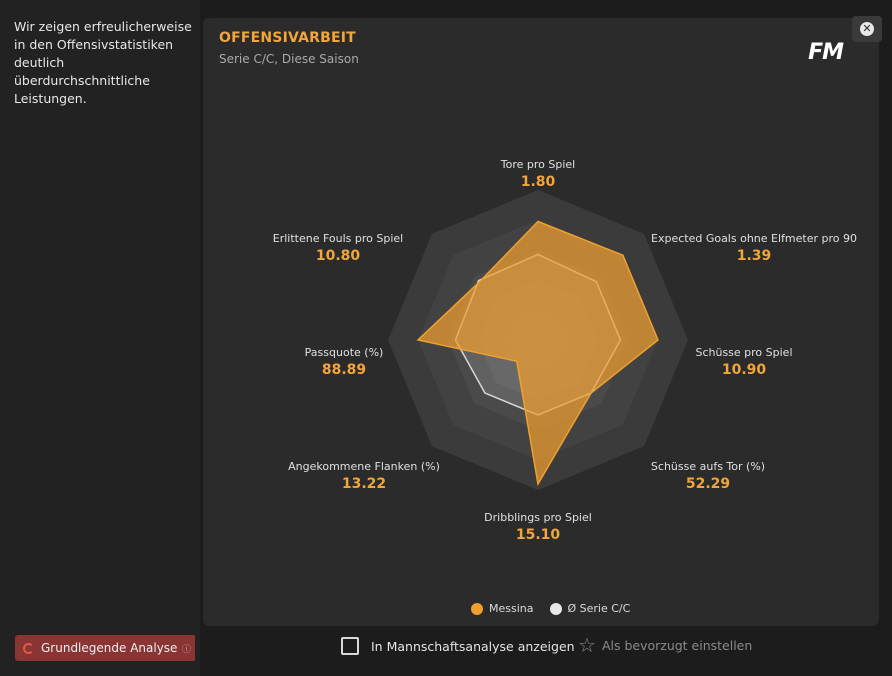 The width and height of the screenshot is (892, 676). Describe the element at coordinates (826, 52) in the screenshot. I see `fm-logo: FM` at that location.